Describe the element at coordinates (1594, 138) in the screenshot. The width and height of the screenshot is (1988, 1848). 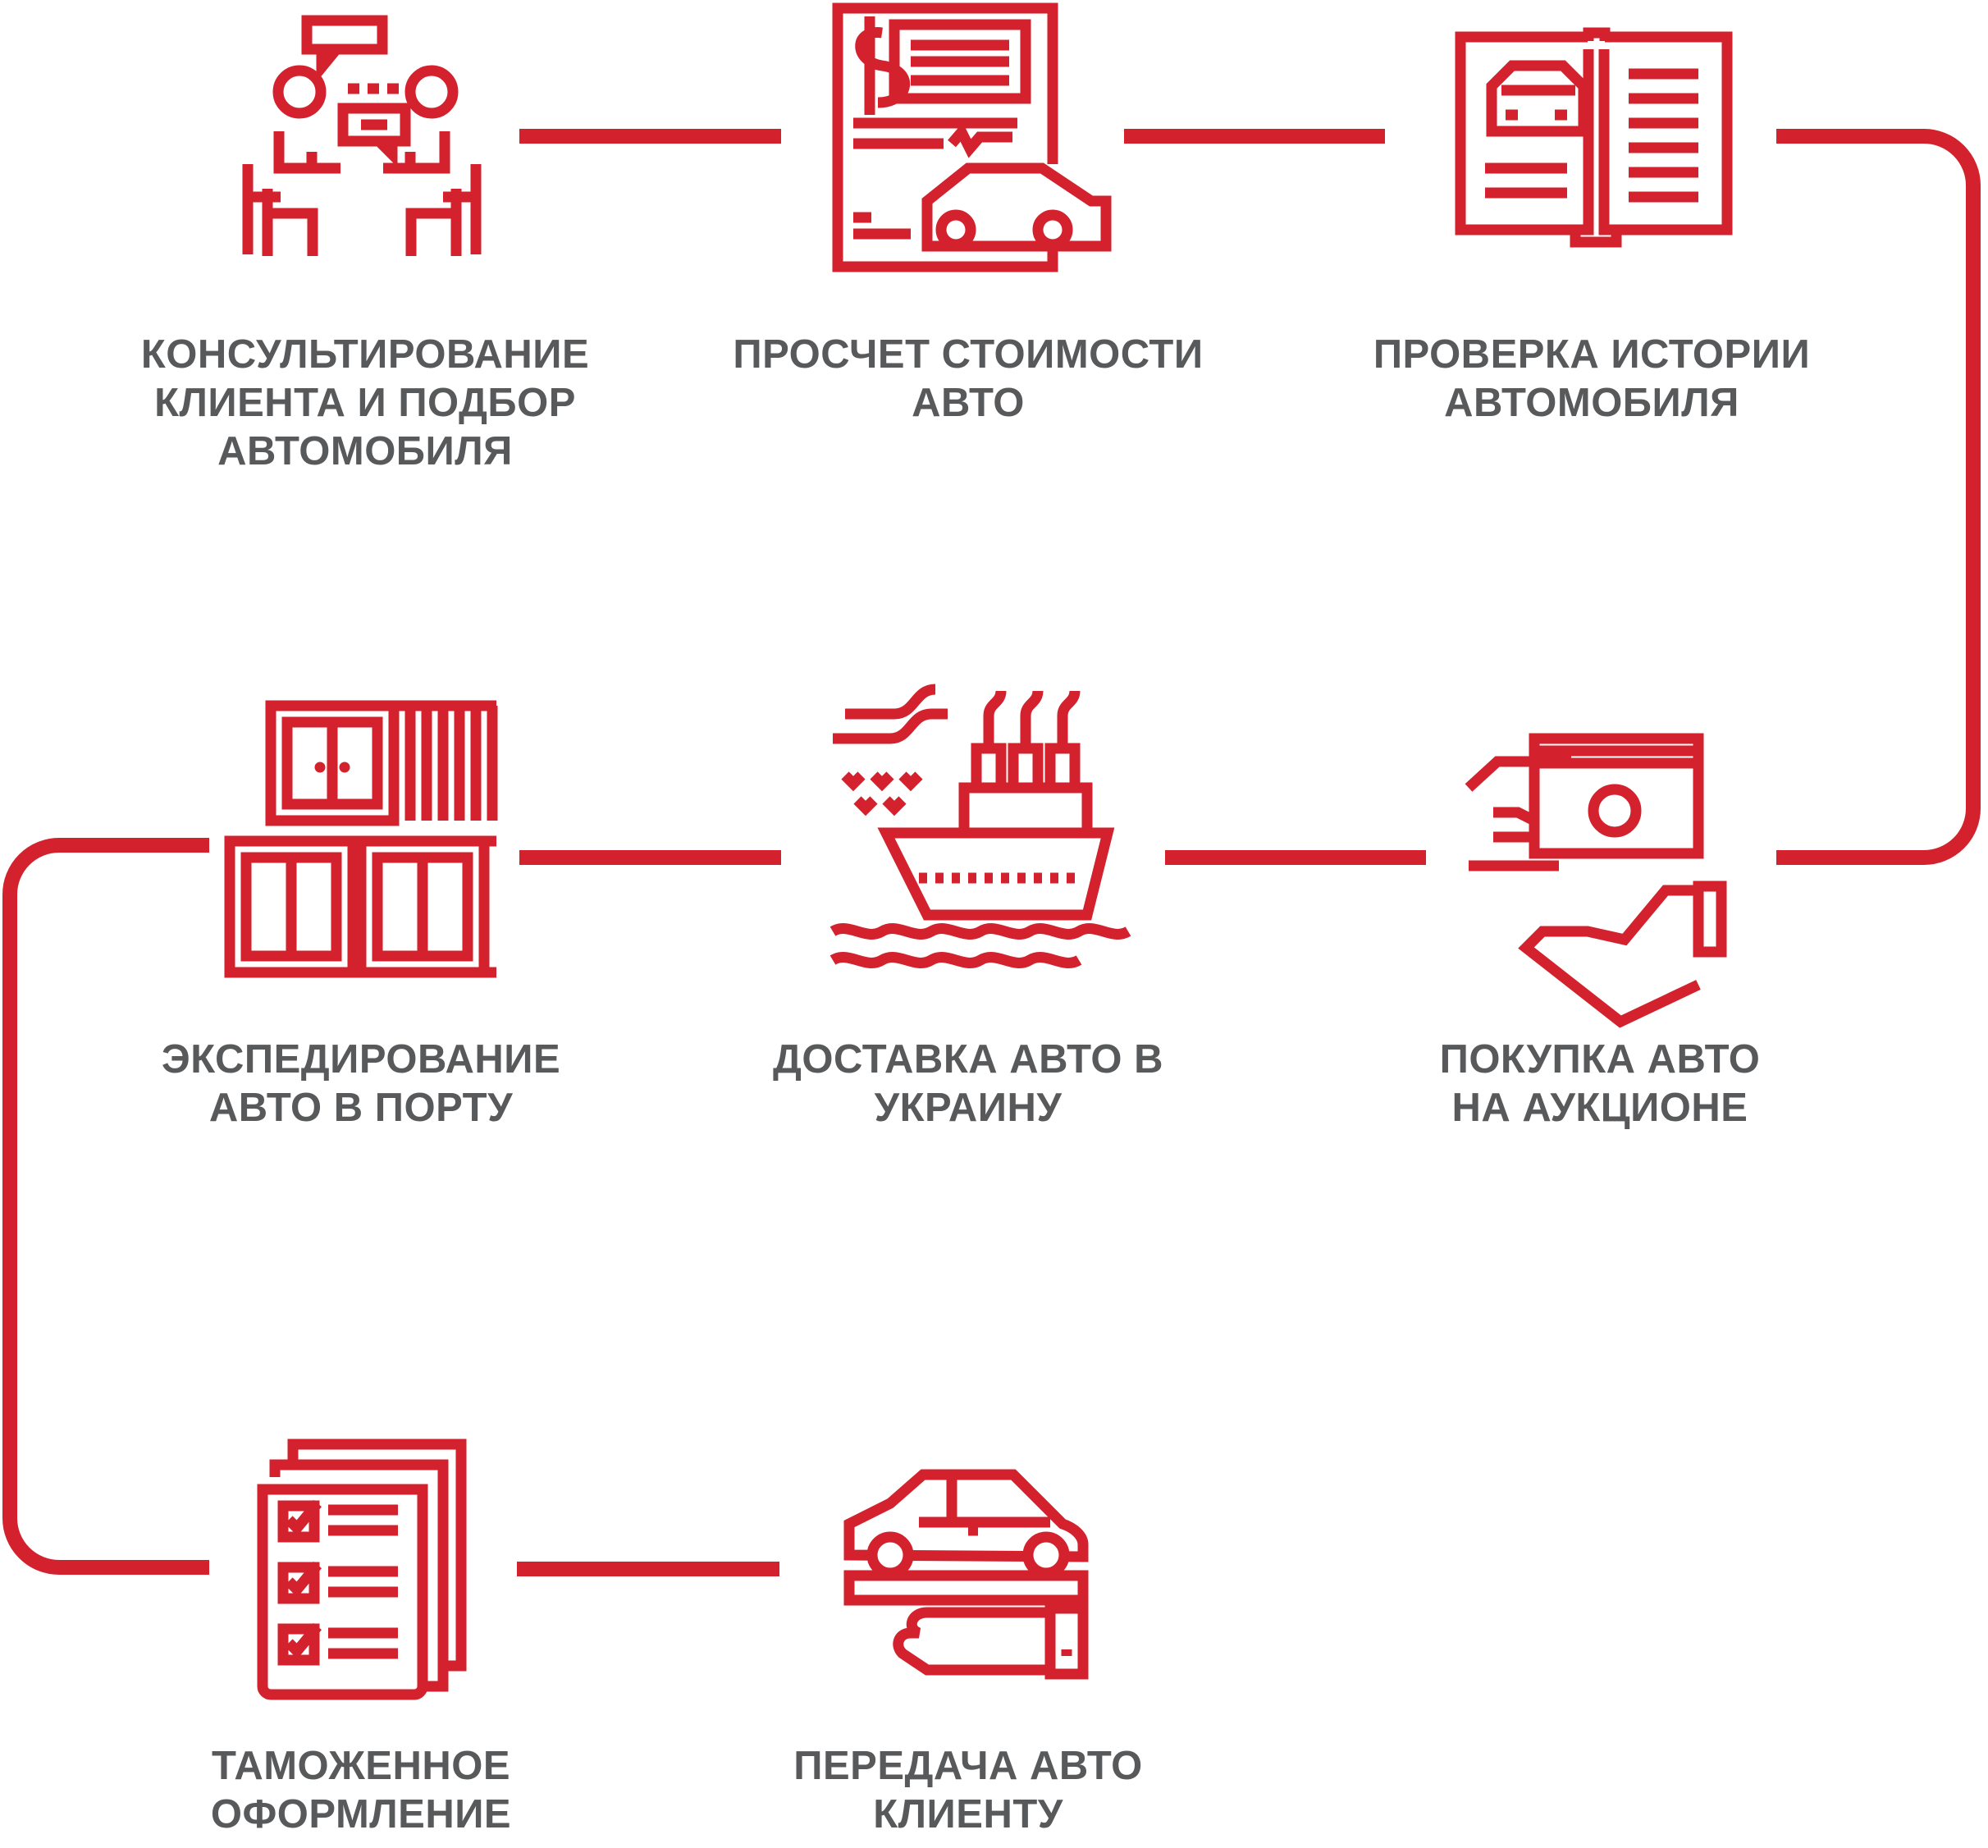
I see `vehicle-history-book-icon` at that location.